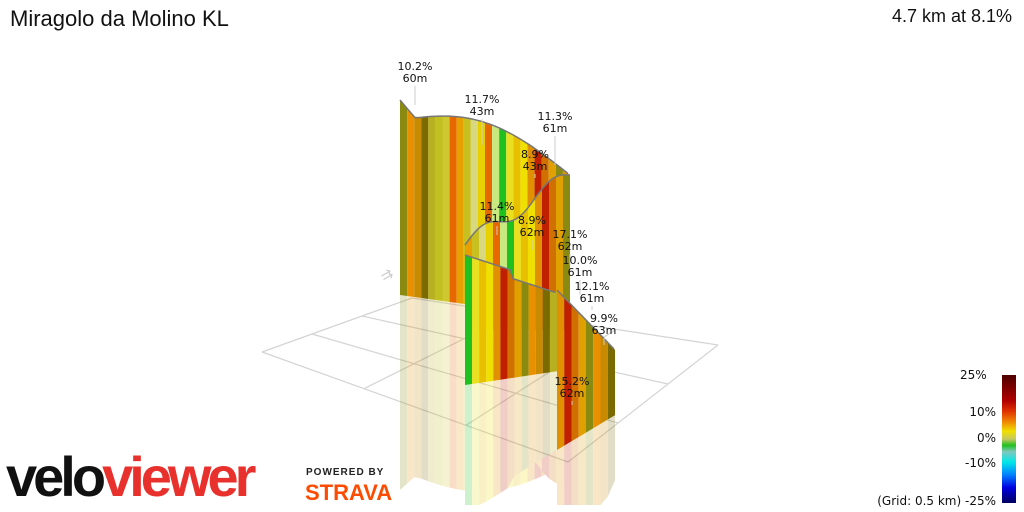  What do you see at coordinates (592, 286) in the screenshot?
I see `grade-label: 12.1%` at bounding box center [592, 286].